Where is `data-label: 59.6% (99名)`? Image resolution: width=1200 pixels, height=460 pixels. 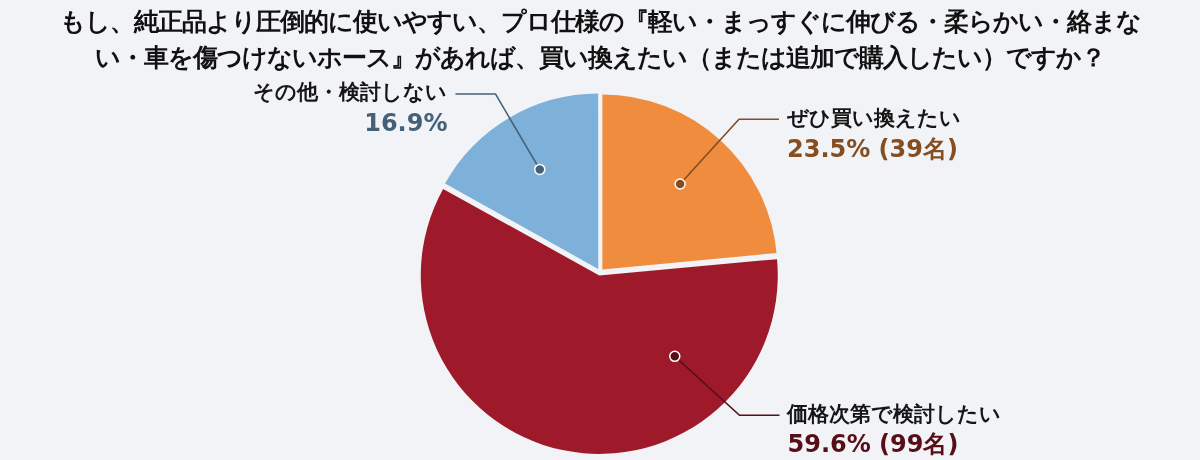
data-label: 59.6% (99名) is located at coordinates (873, 444).